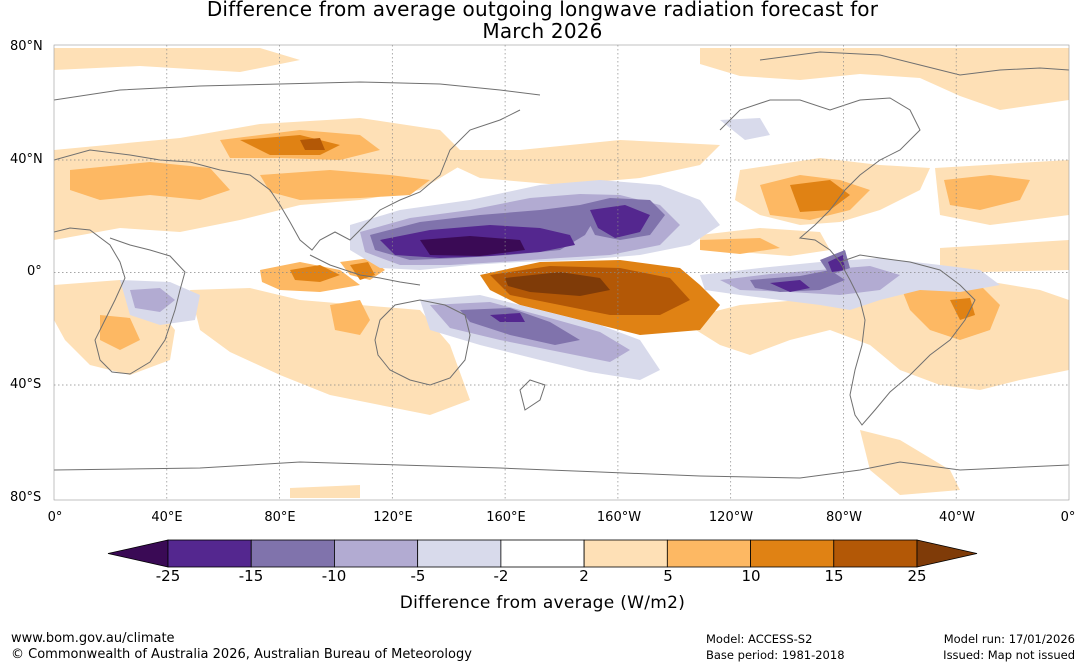  I want to click on lat-label-80s: 80°S, so click(26, 497).